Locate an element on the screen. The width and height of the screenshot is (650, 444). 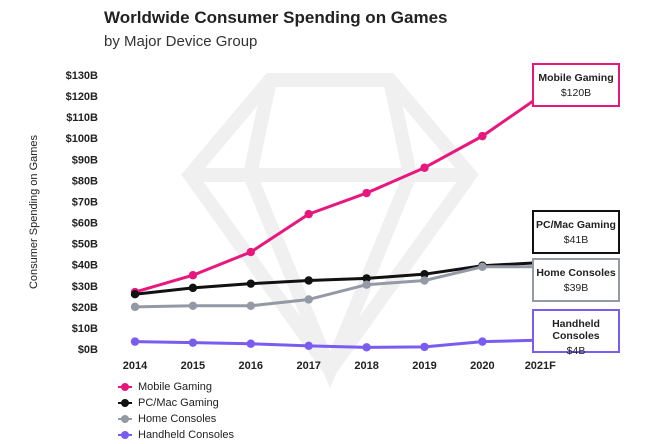
callout-home-consoles: Home Consoles $39B is located at coordinates (576, 280).